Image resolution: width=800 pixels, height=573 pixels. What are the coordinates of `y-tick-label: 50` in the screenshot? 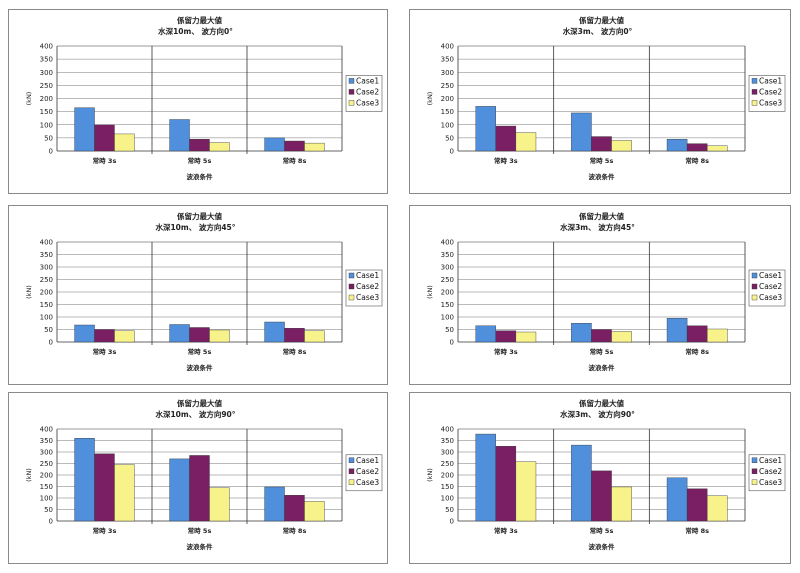 It's located at (48, 510).